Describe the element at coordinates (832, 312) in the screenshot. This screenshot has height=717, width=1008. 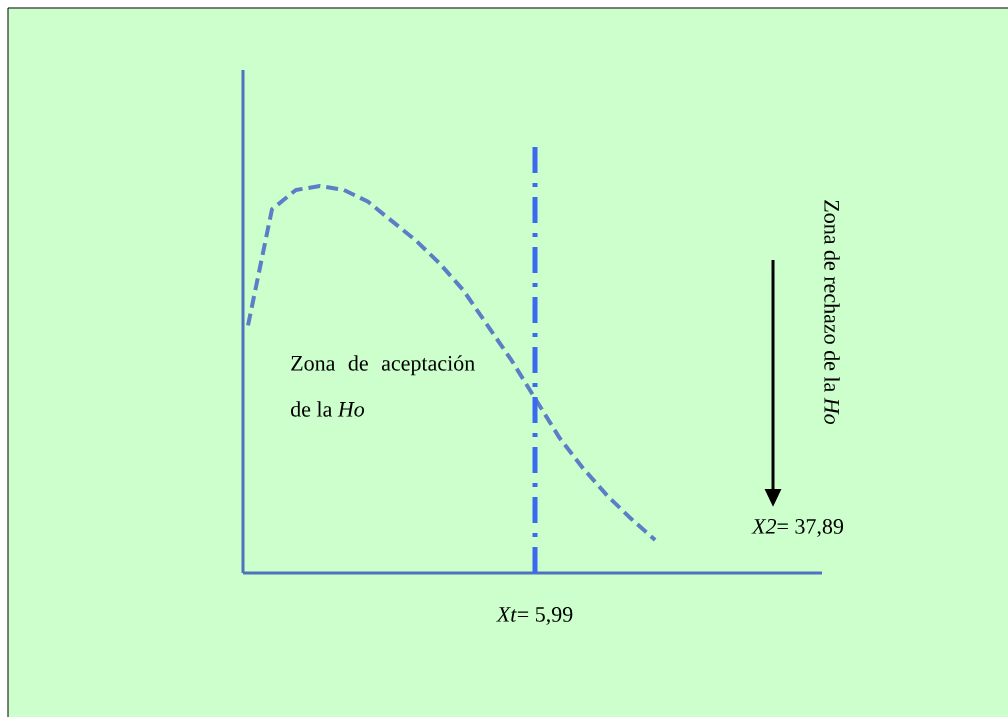
I see `text: Zona de rechazo de la Ho` at that location.